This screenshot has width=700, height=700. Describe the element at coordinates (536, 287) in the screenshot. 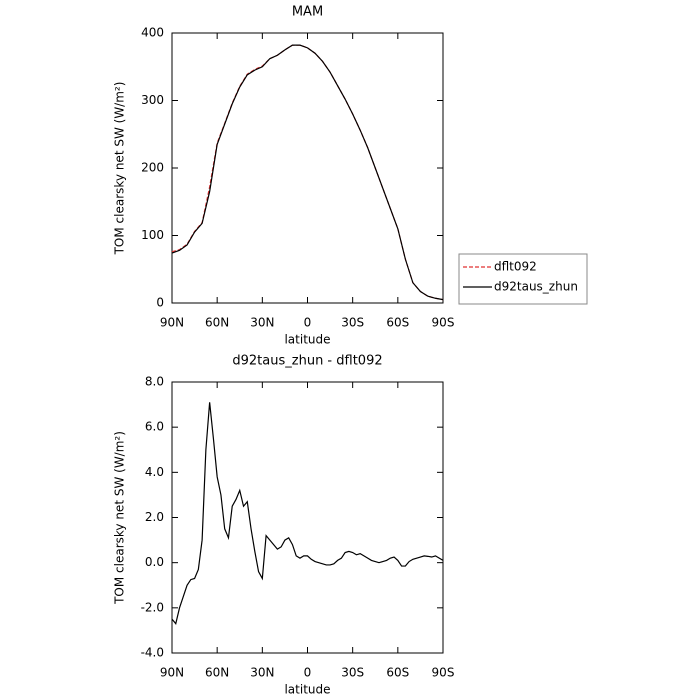

I see `legend-label: d92taus_zhun` at that location.